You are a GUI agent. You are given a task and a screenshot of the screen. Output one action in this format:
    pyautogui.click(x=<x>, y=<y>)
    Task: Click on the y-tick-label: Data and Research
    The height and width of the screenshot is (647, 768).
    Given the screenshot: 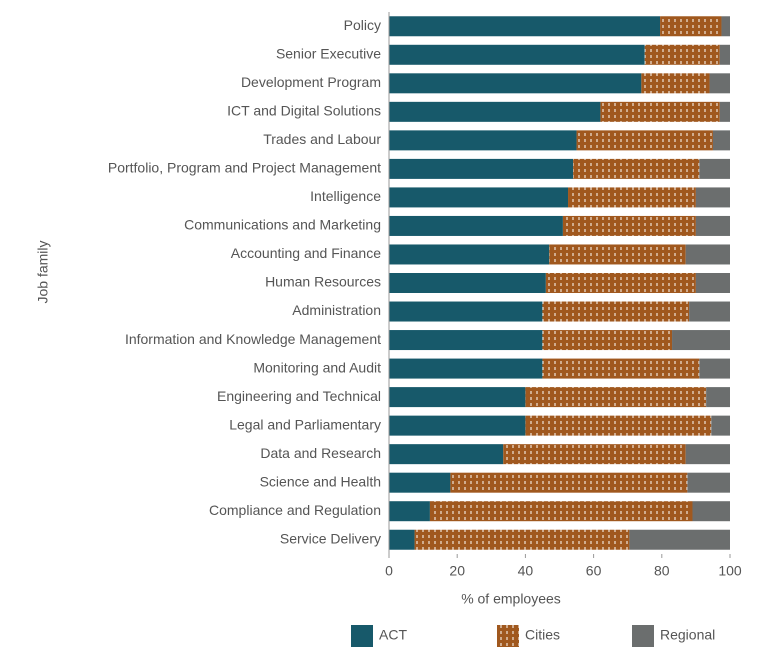 What is the action you would take?
    pyautogui.click(x=320, y=453)
    